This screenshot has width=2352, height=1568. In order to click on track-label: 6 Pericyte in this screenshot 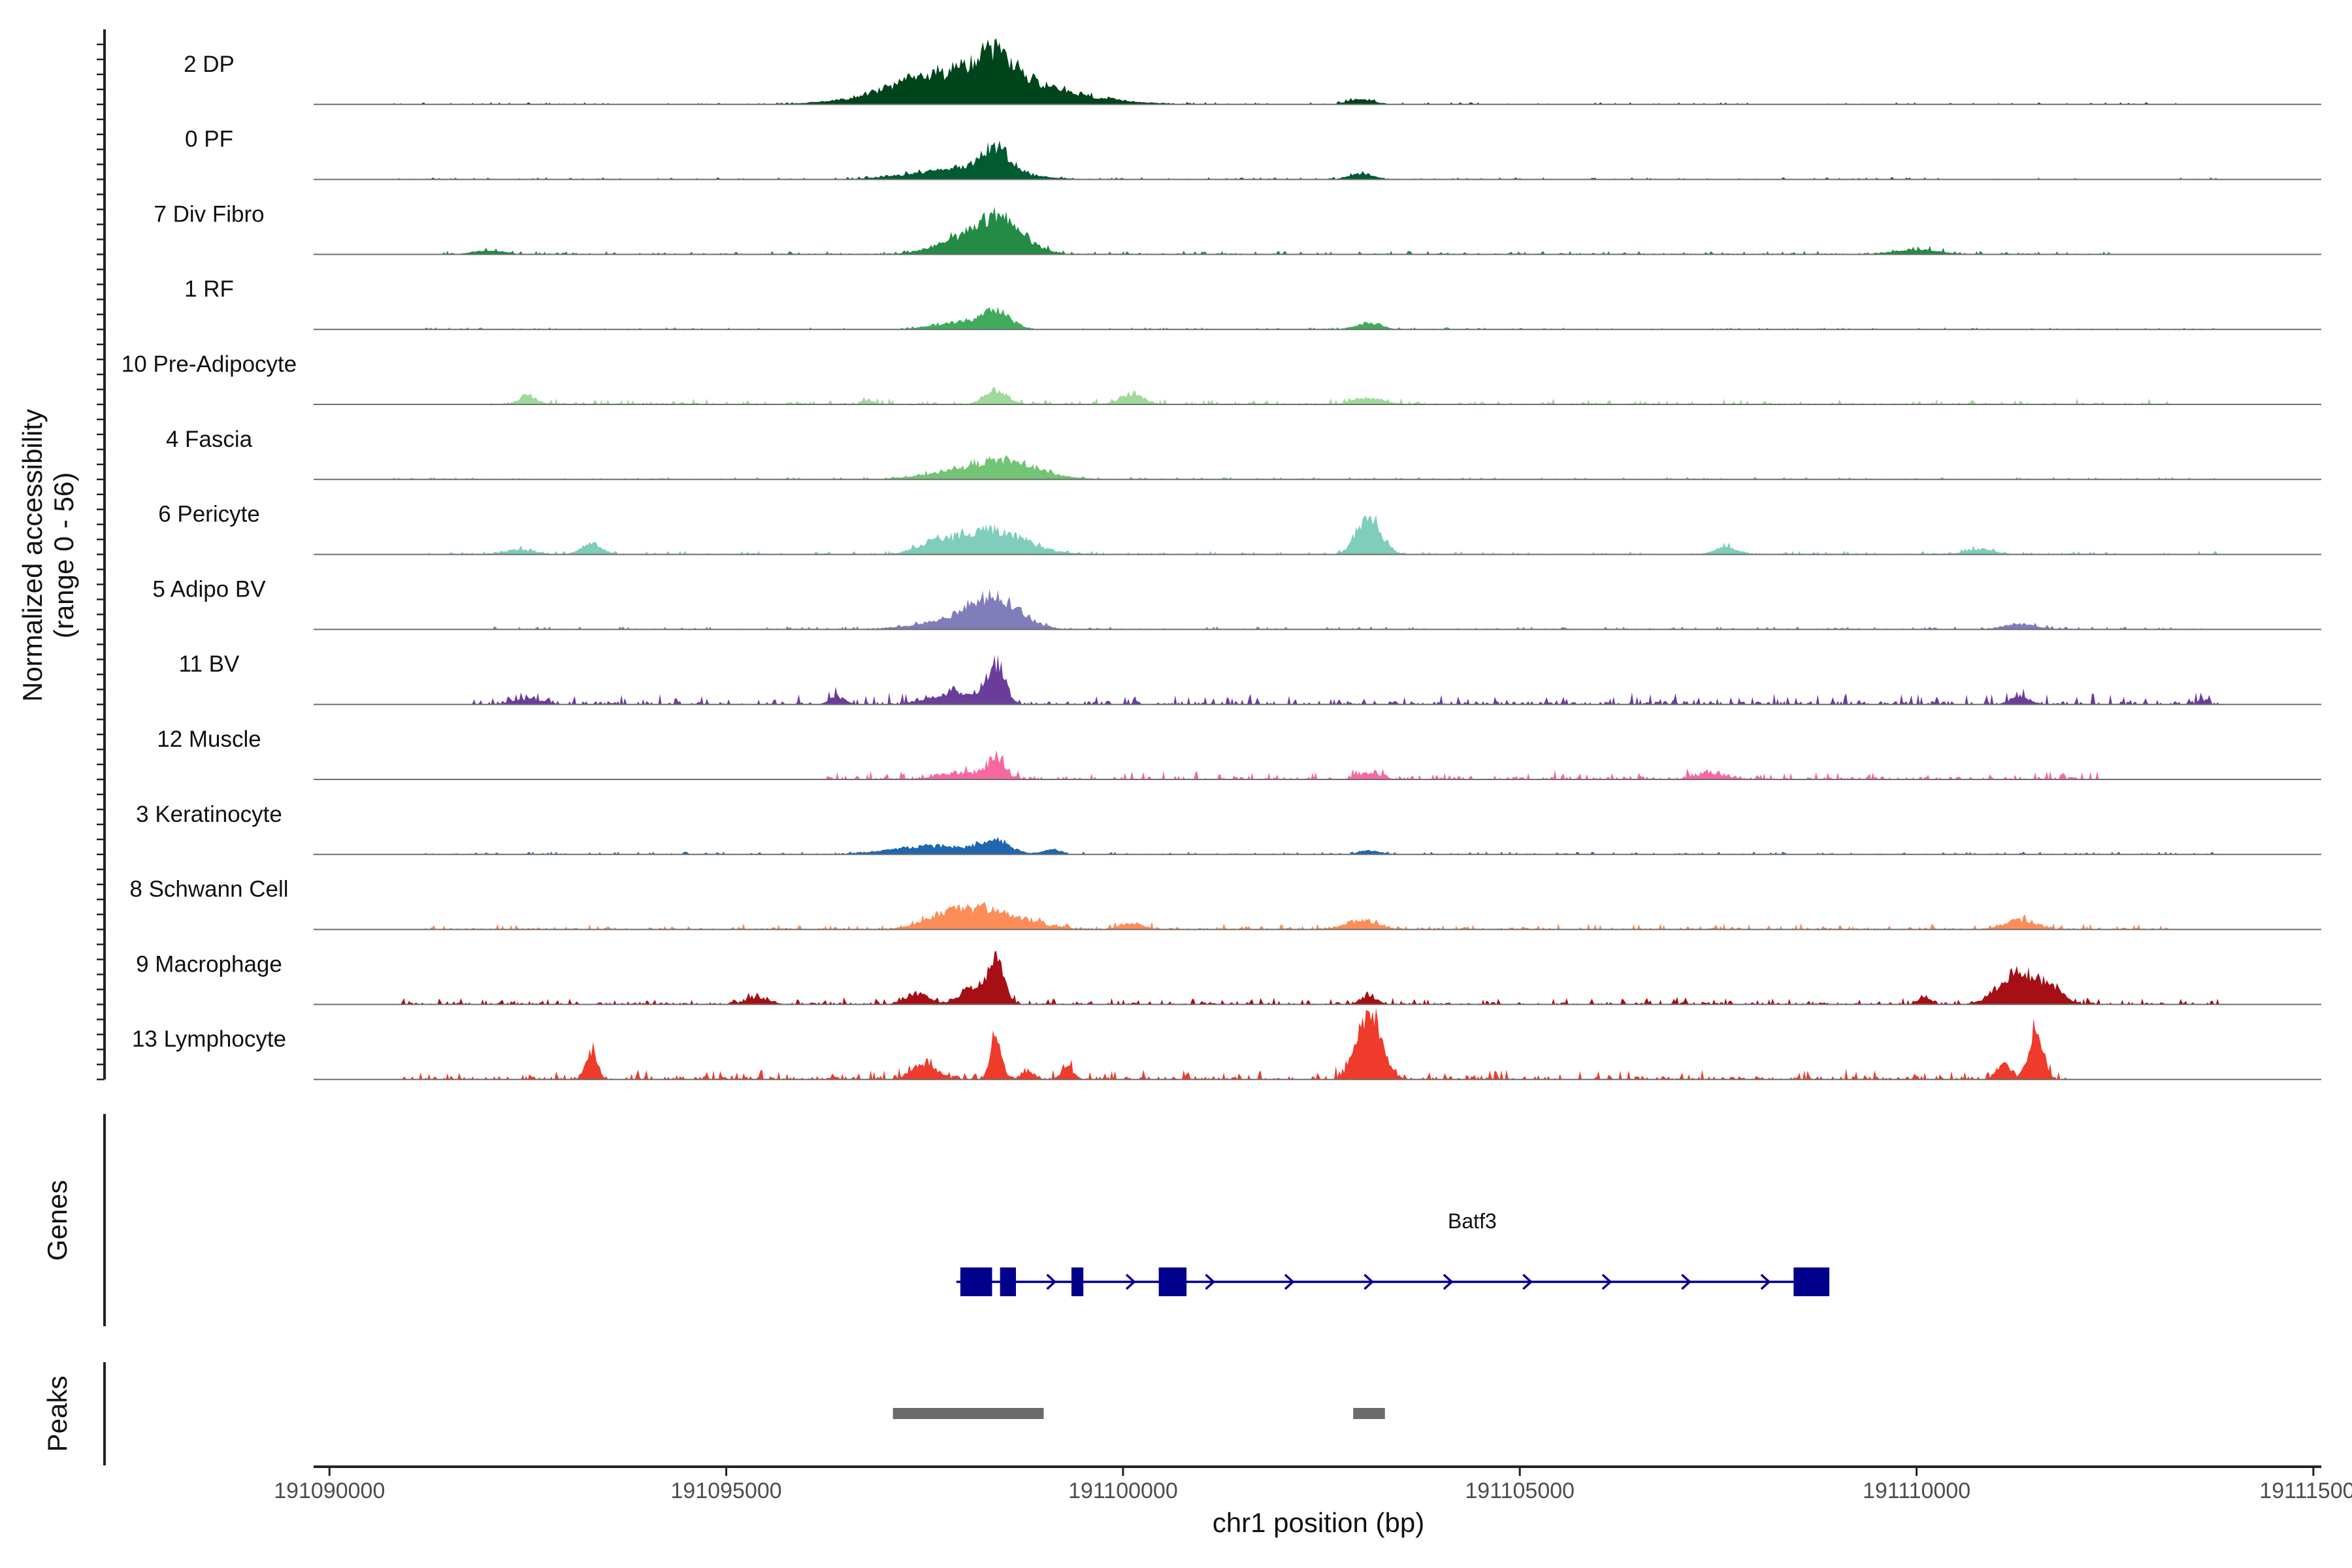, I will do `click(209, 514)`.